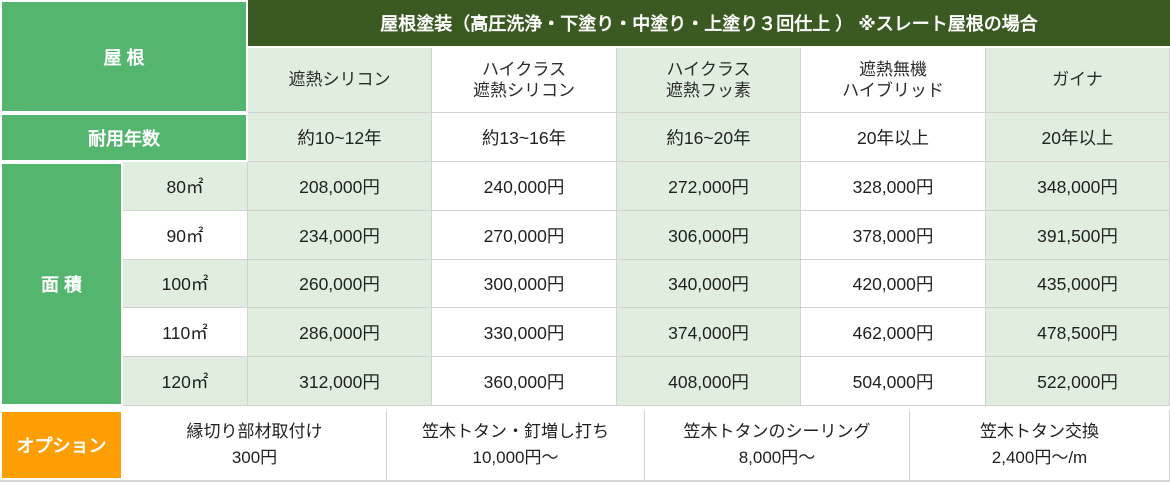  What do you see at coordinates (1039, 457) in the screenshot?
I see `option-price: 2,400円～/m` at bounding box center [1039, 457].